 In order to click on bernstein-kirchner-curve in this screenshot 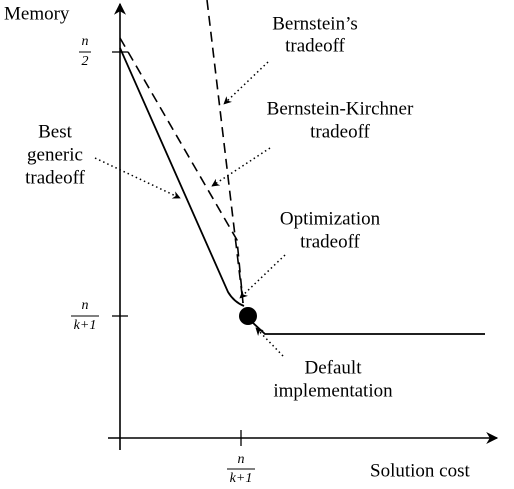, I will do `click(181, 170)`.